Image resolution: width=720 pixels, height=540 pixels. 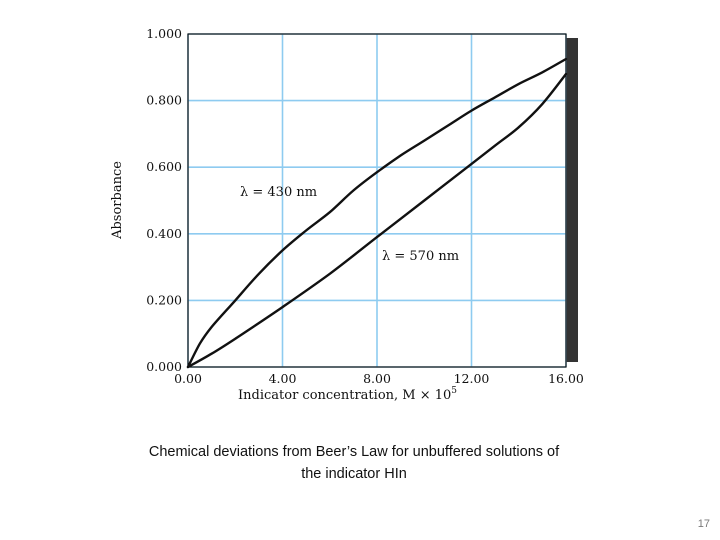 I want to click on y-tick-label: 0.600, so click(x=164, y=166).